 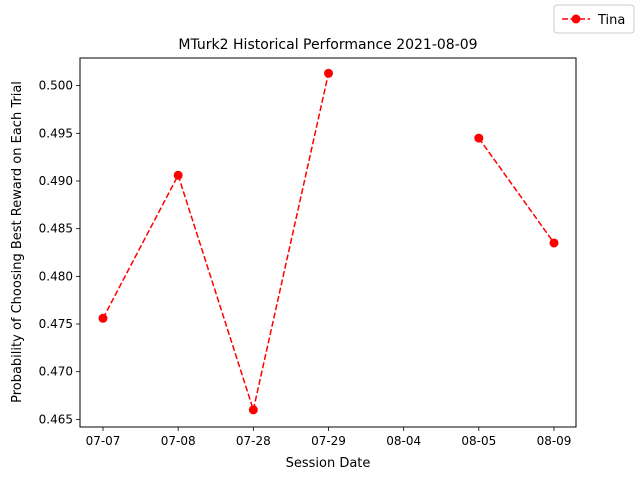 I want to click on x-tick-label: 08-05, so click(x=478, y=441).